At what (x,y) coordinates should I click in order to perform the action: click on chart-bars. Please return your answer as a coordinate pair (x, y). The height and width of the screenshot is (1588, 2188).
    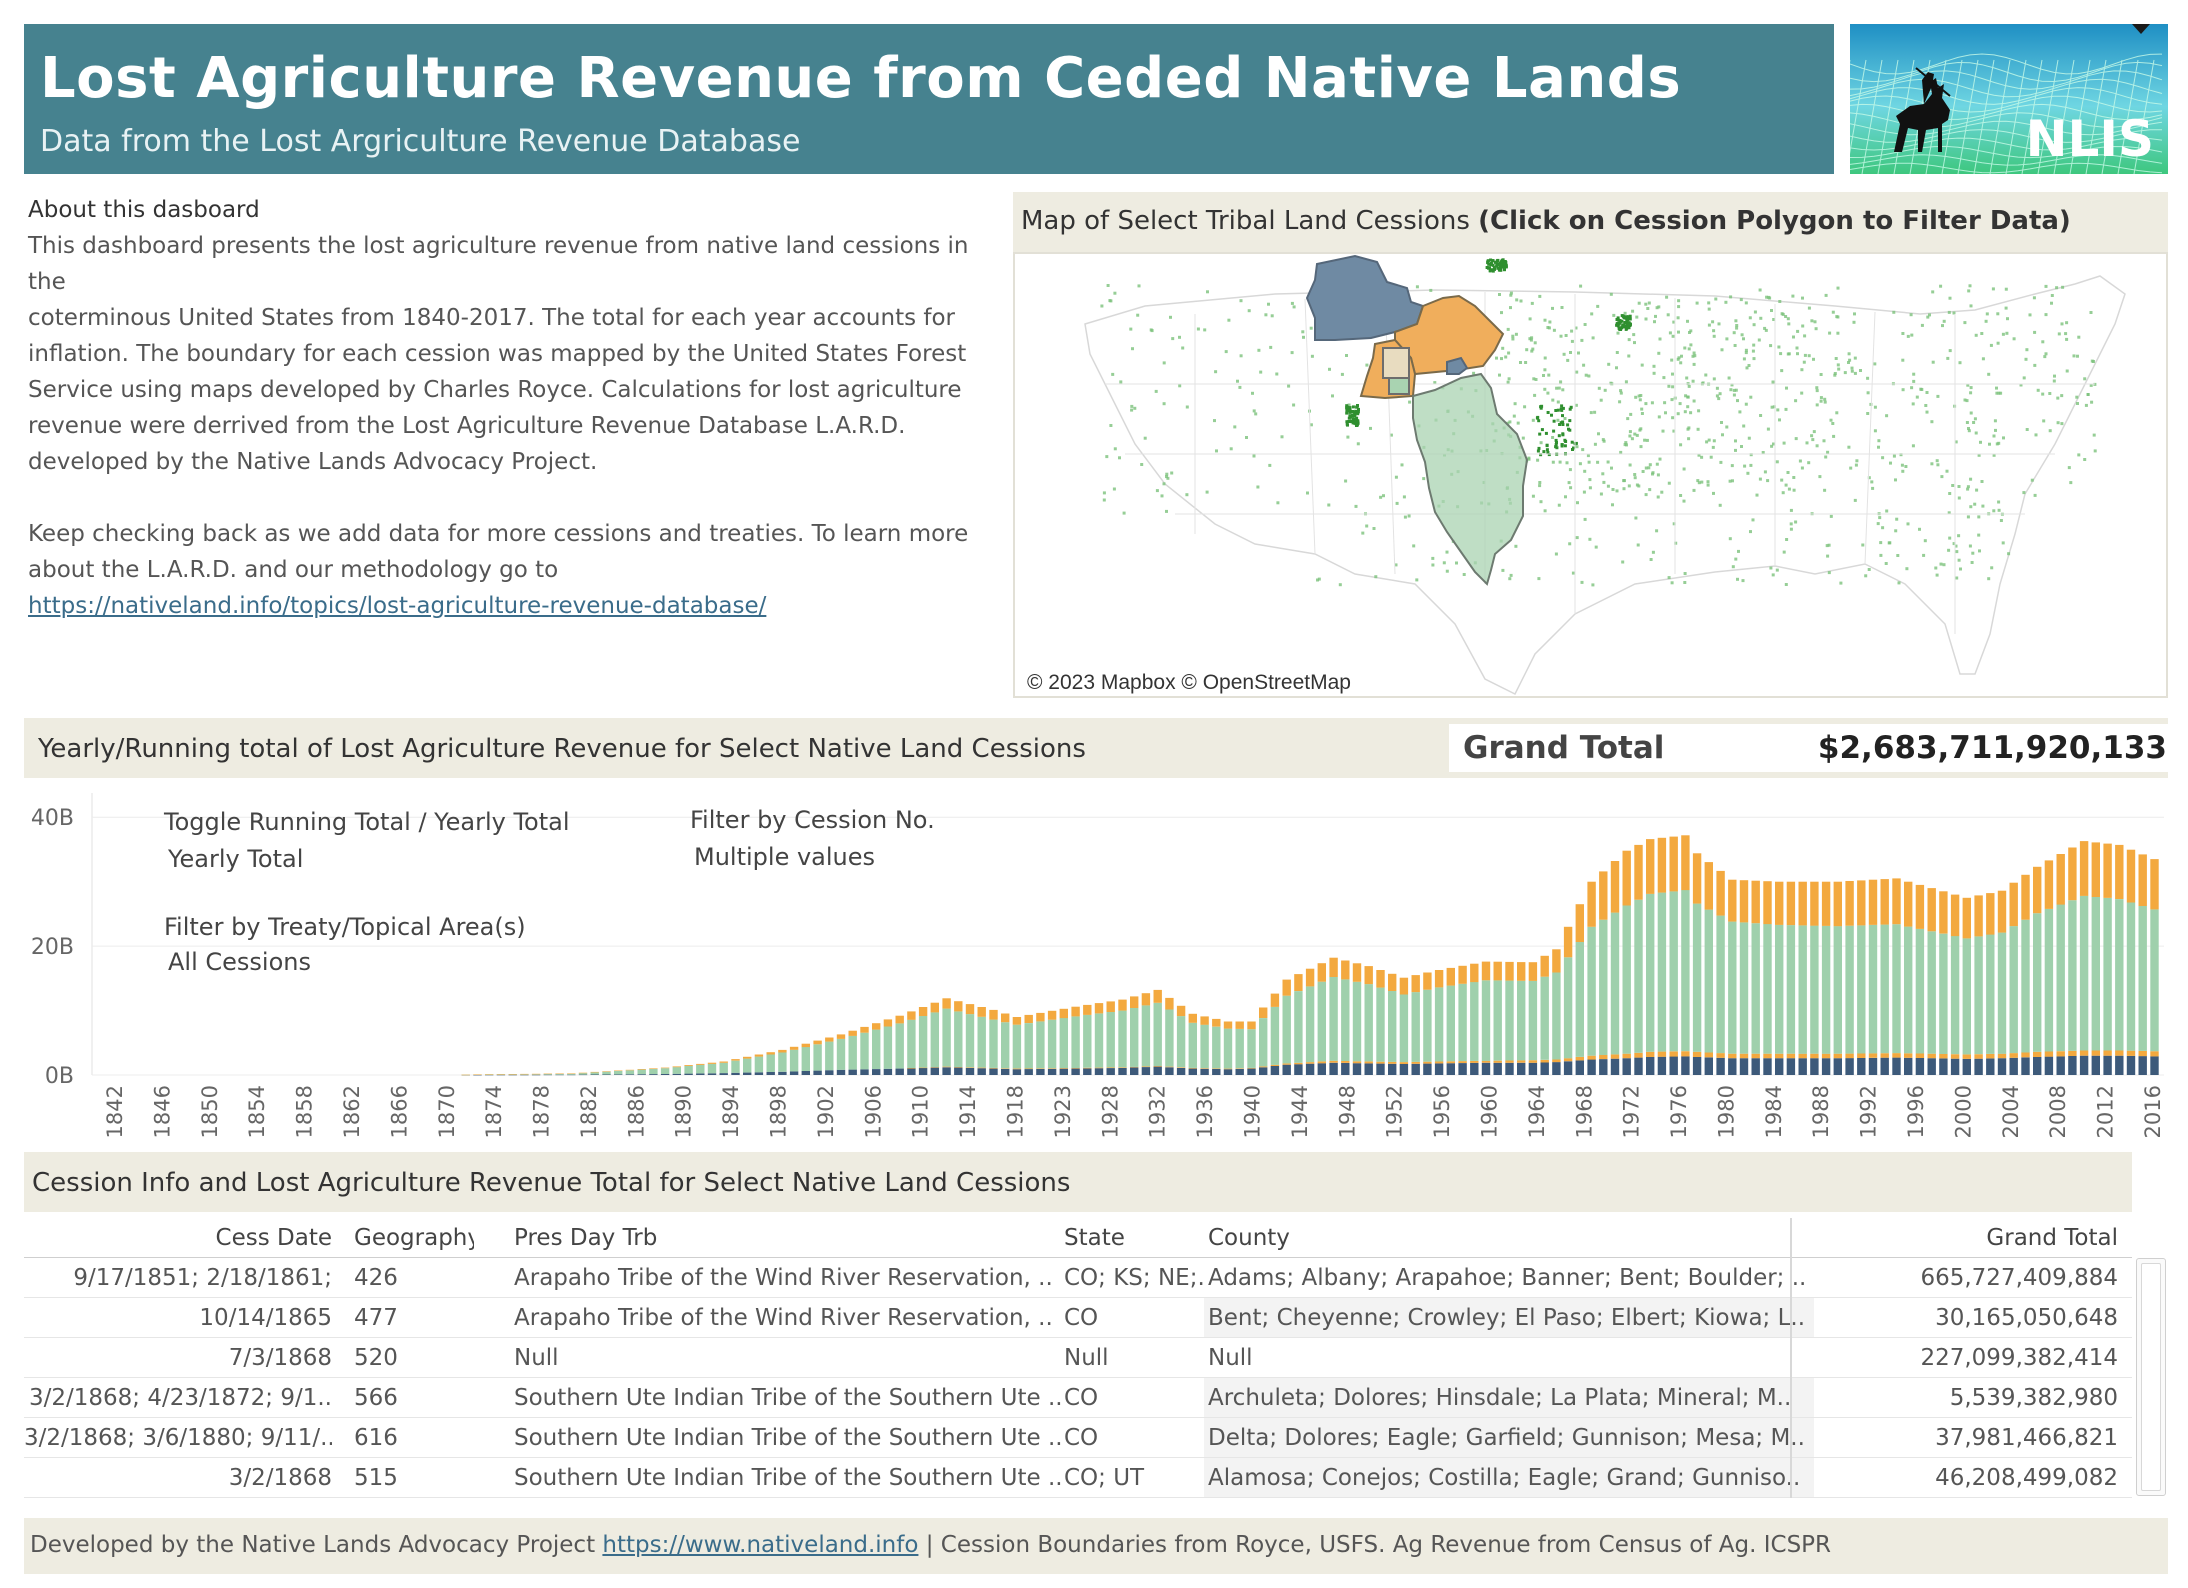
    Looking at the image, I should click on (1310, 955).